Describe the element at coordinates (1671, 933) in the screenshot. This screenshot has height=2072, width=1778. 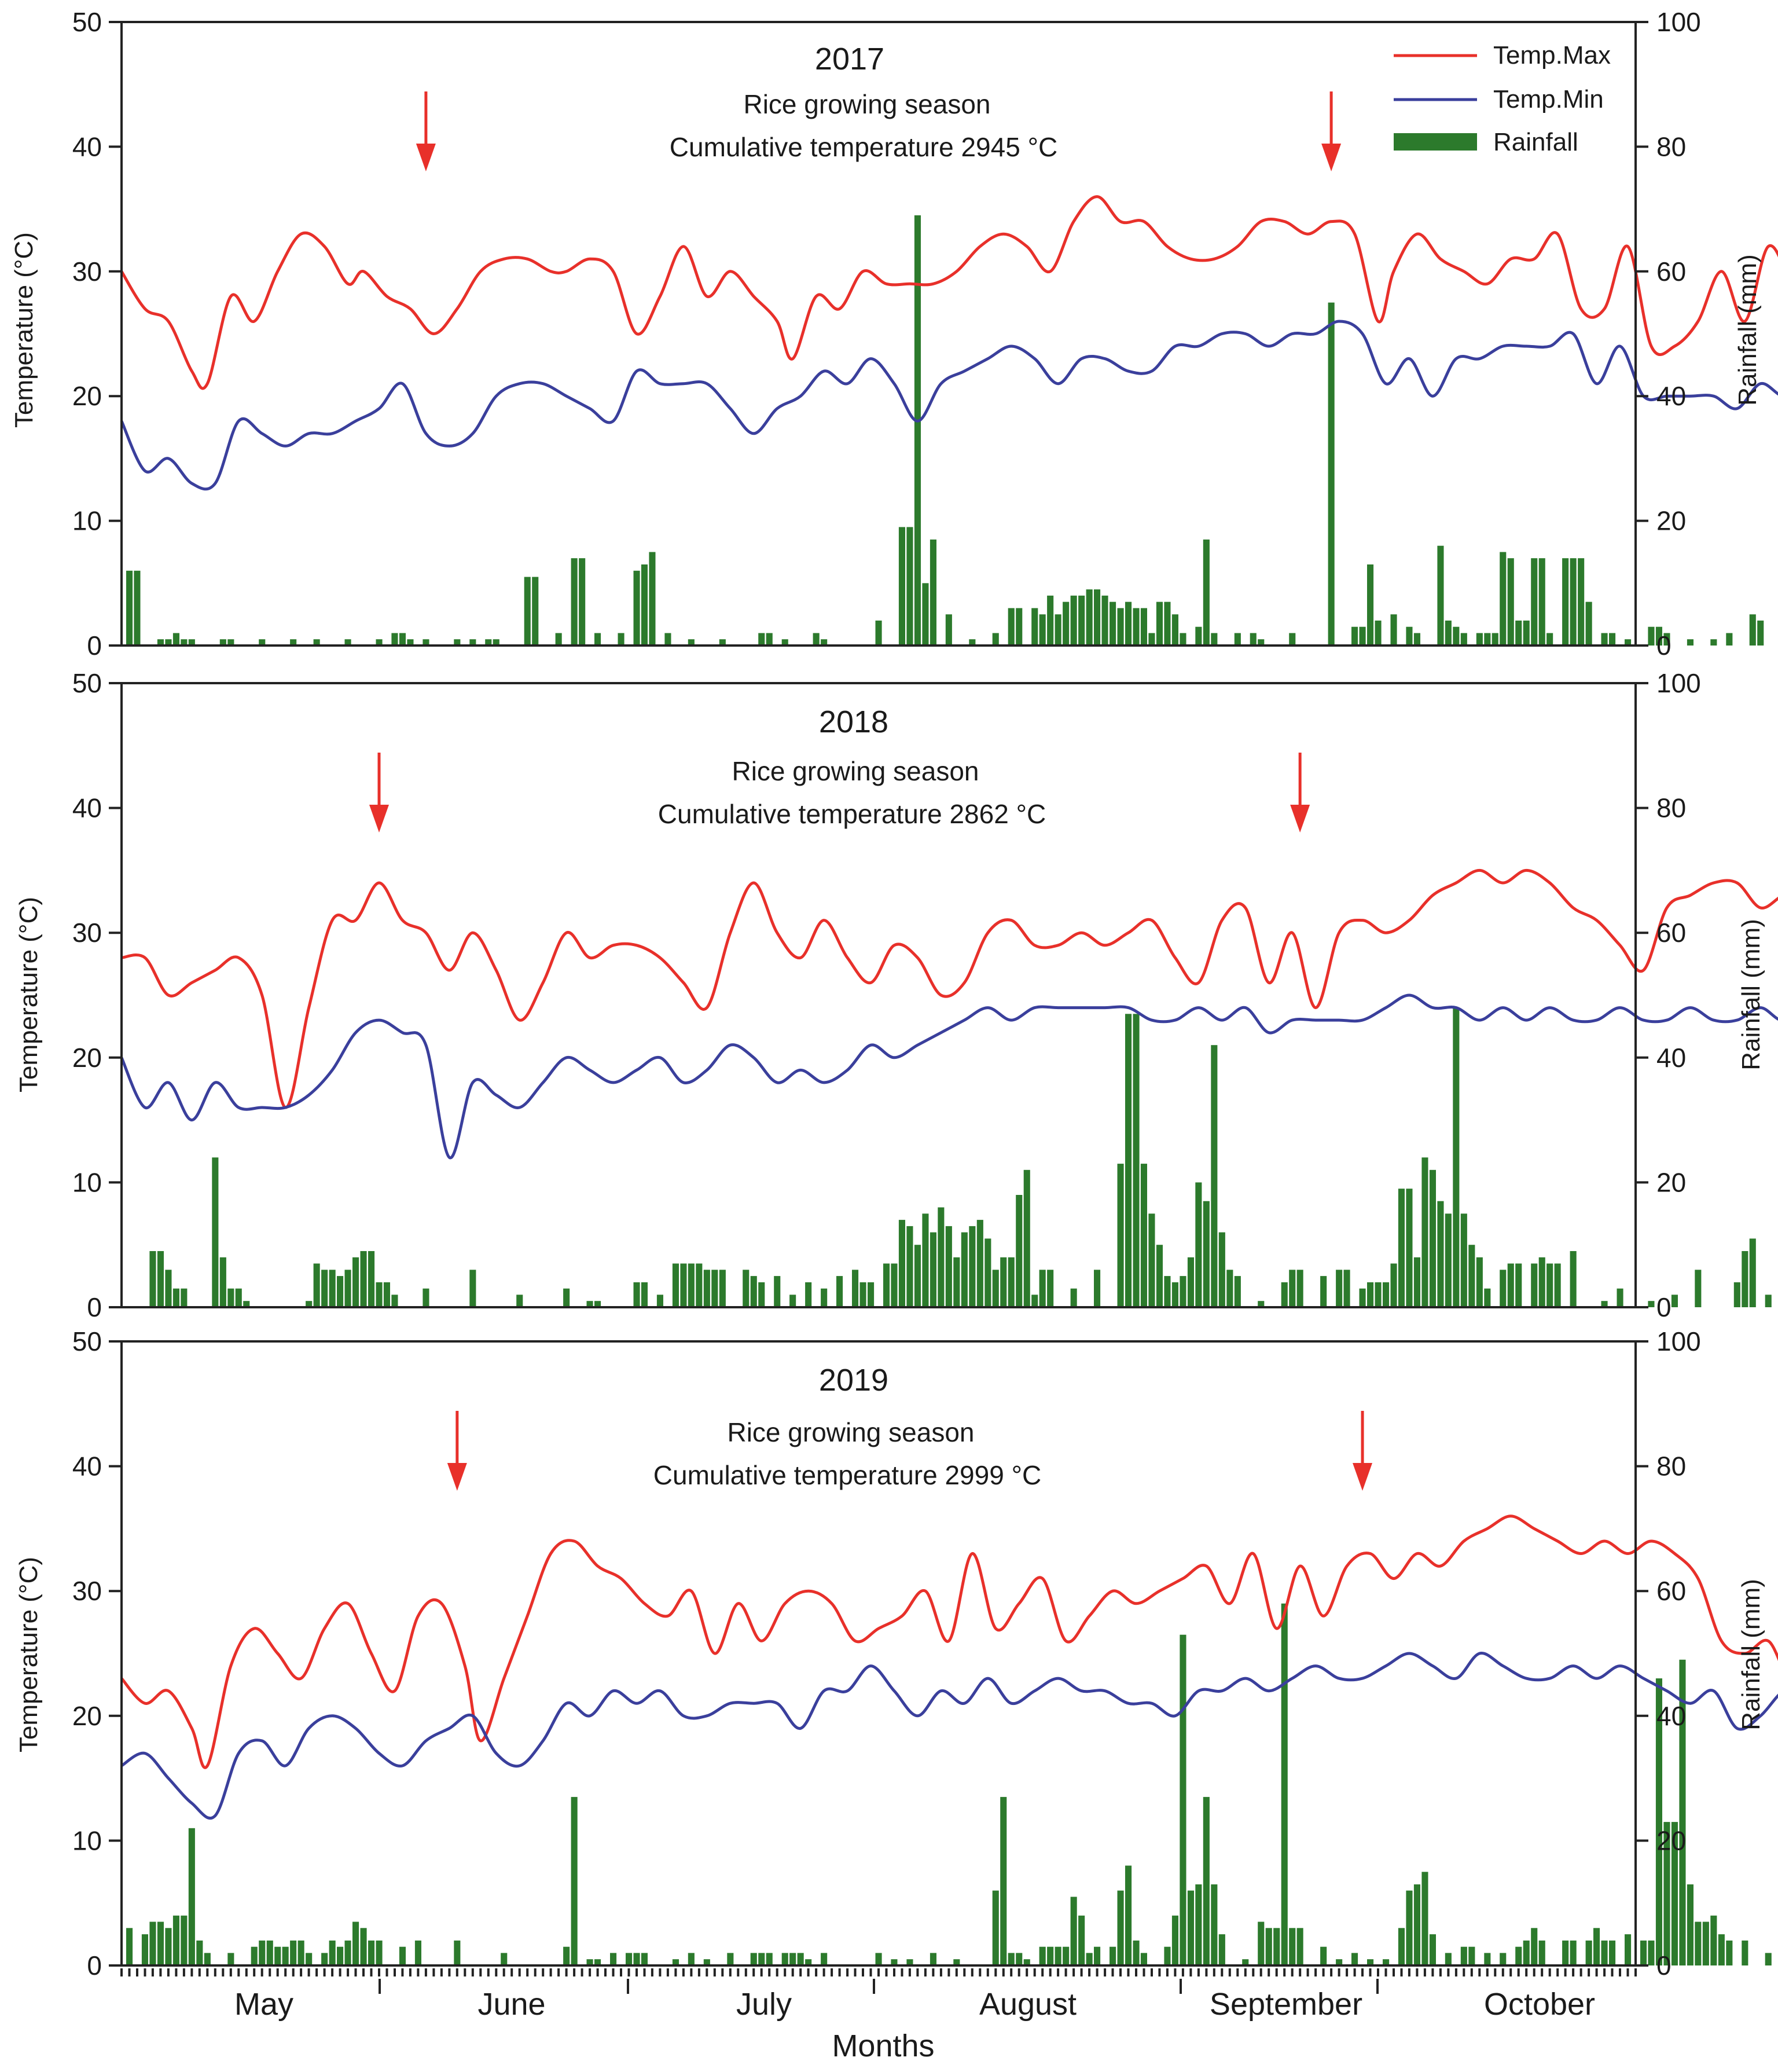
I see `right-tick-label-2018-60: 60` at that location.